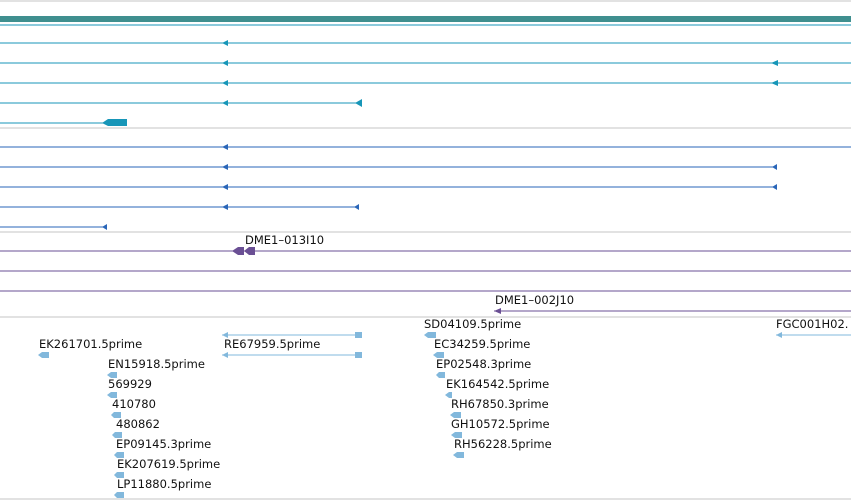 The height and width of the screenshot is (500, 851). What do you see at coordinates (498, 384) in the screenshot?
I see `est-label: EK164542.5prime` at bounding box center [498, 384].